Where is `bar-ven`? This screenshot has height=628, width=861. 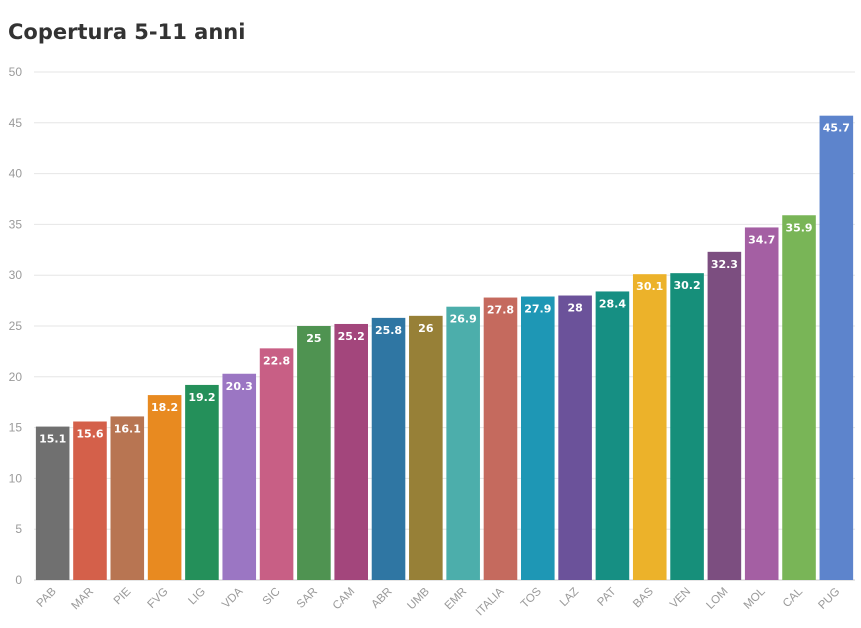
bar-ven is located at coordinates (687, 426).